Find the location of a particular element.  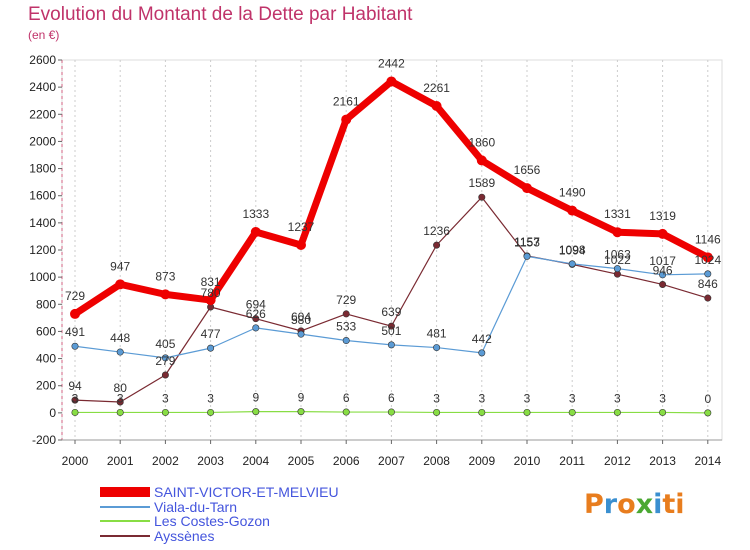

legend-swatch is located at coordinates (125, 535).